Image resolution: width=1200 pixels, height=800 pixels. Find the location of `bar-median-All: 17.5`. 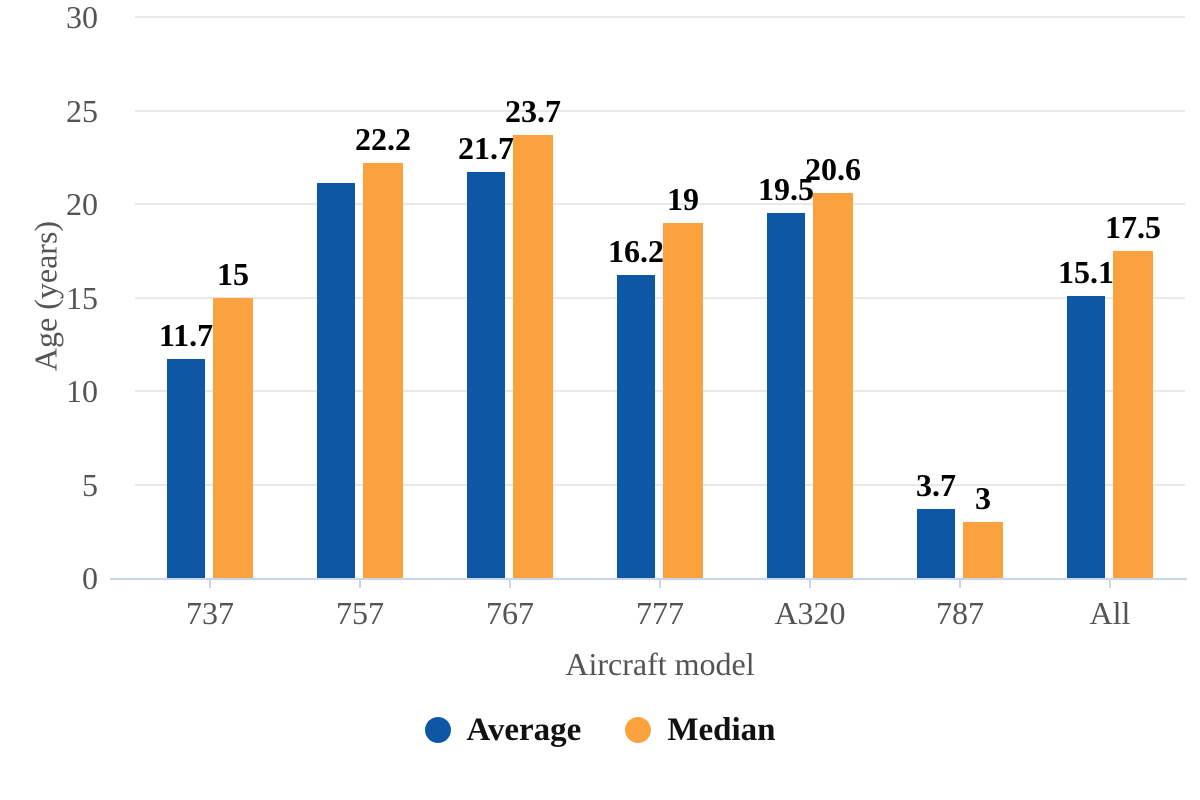

bar-median-All: 17.5 is located at coordinates (1133, 393).